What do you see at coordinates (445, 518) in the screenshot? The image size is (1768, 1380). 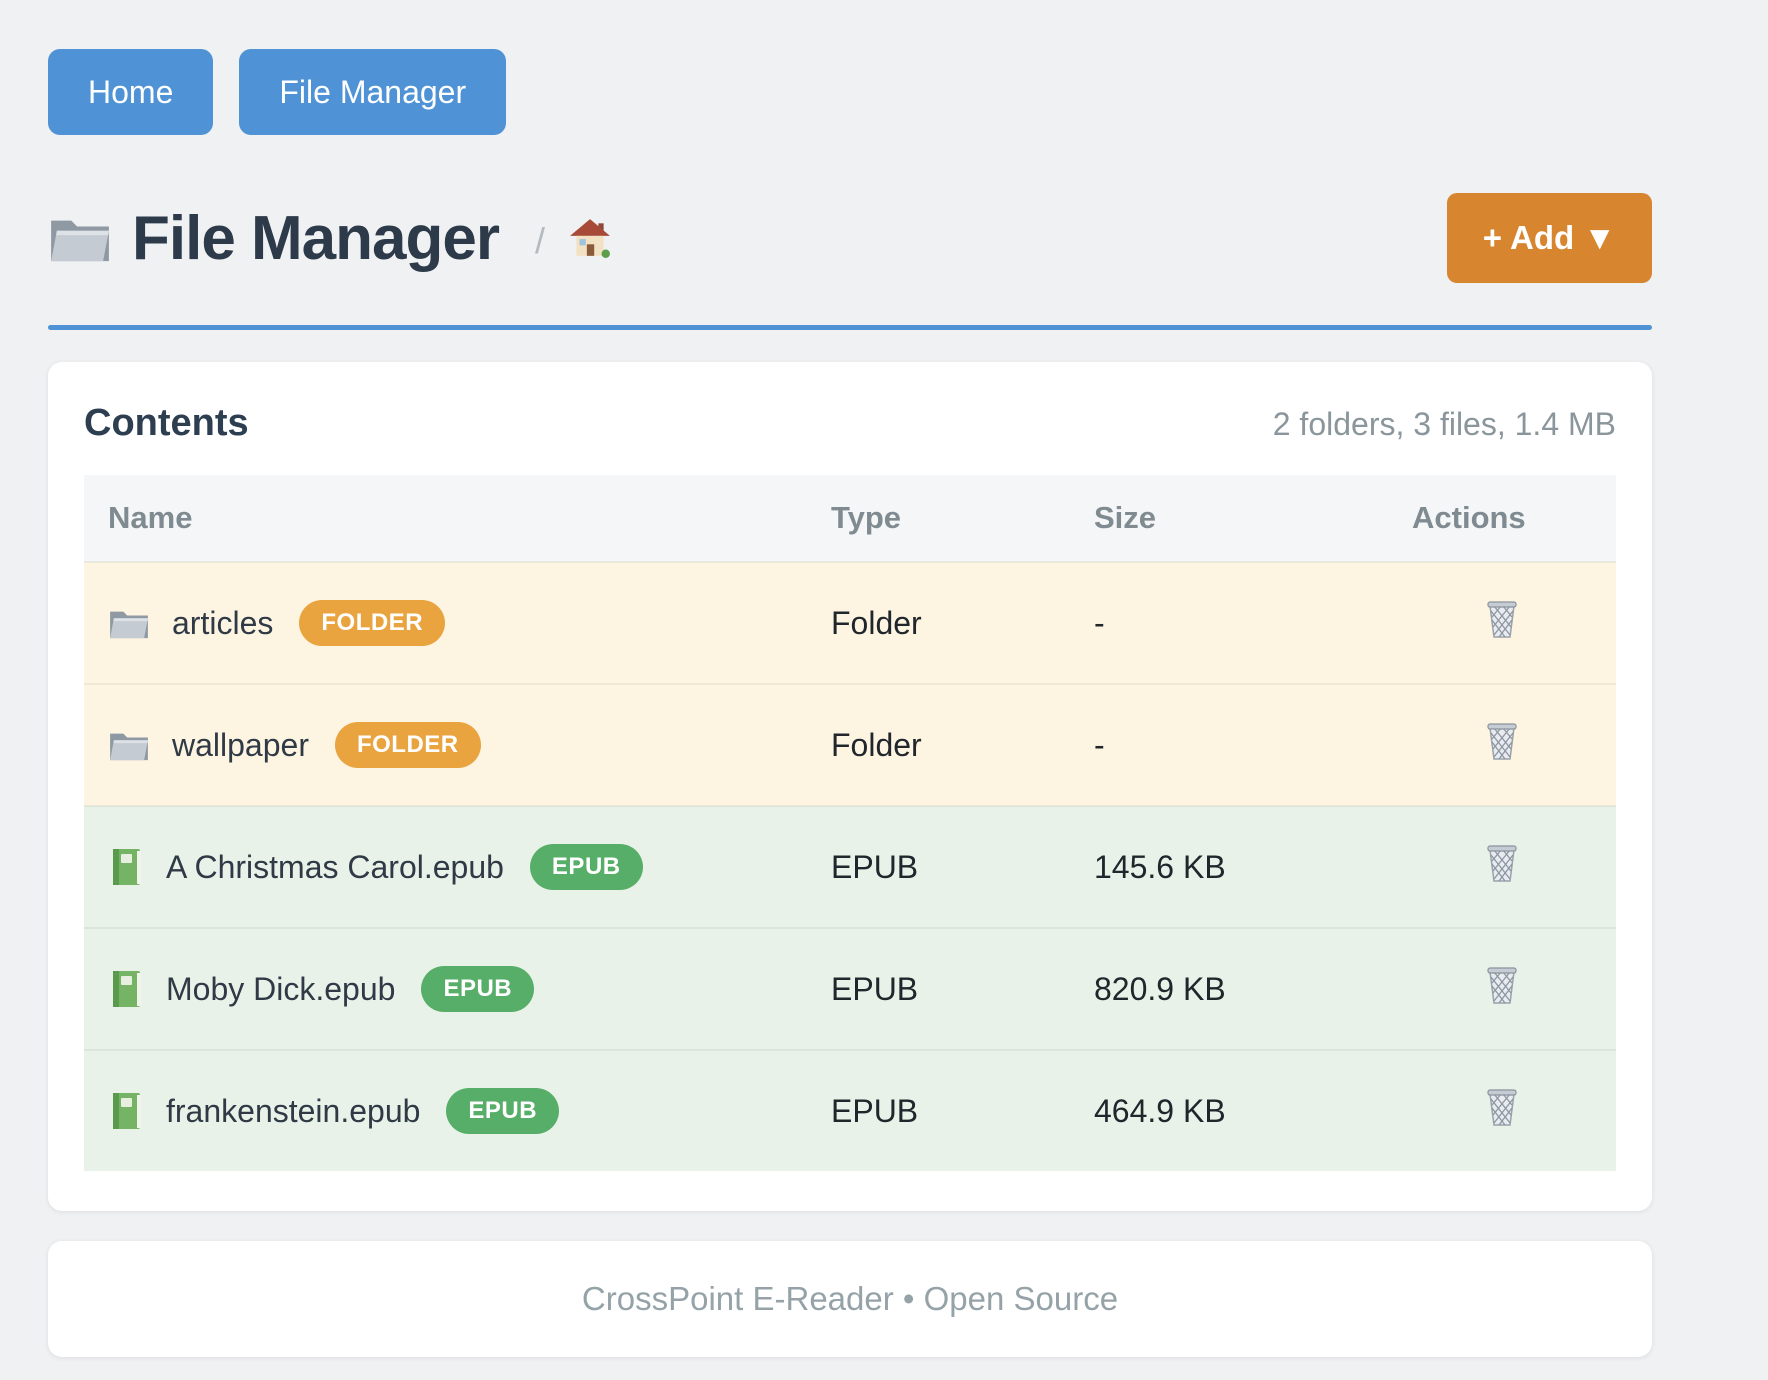 I see `column-header-name: Name` at bounding box center [445, 518].